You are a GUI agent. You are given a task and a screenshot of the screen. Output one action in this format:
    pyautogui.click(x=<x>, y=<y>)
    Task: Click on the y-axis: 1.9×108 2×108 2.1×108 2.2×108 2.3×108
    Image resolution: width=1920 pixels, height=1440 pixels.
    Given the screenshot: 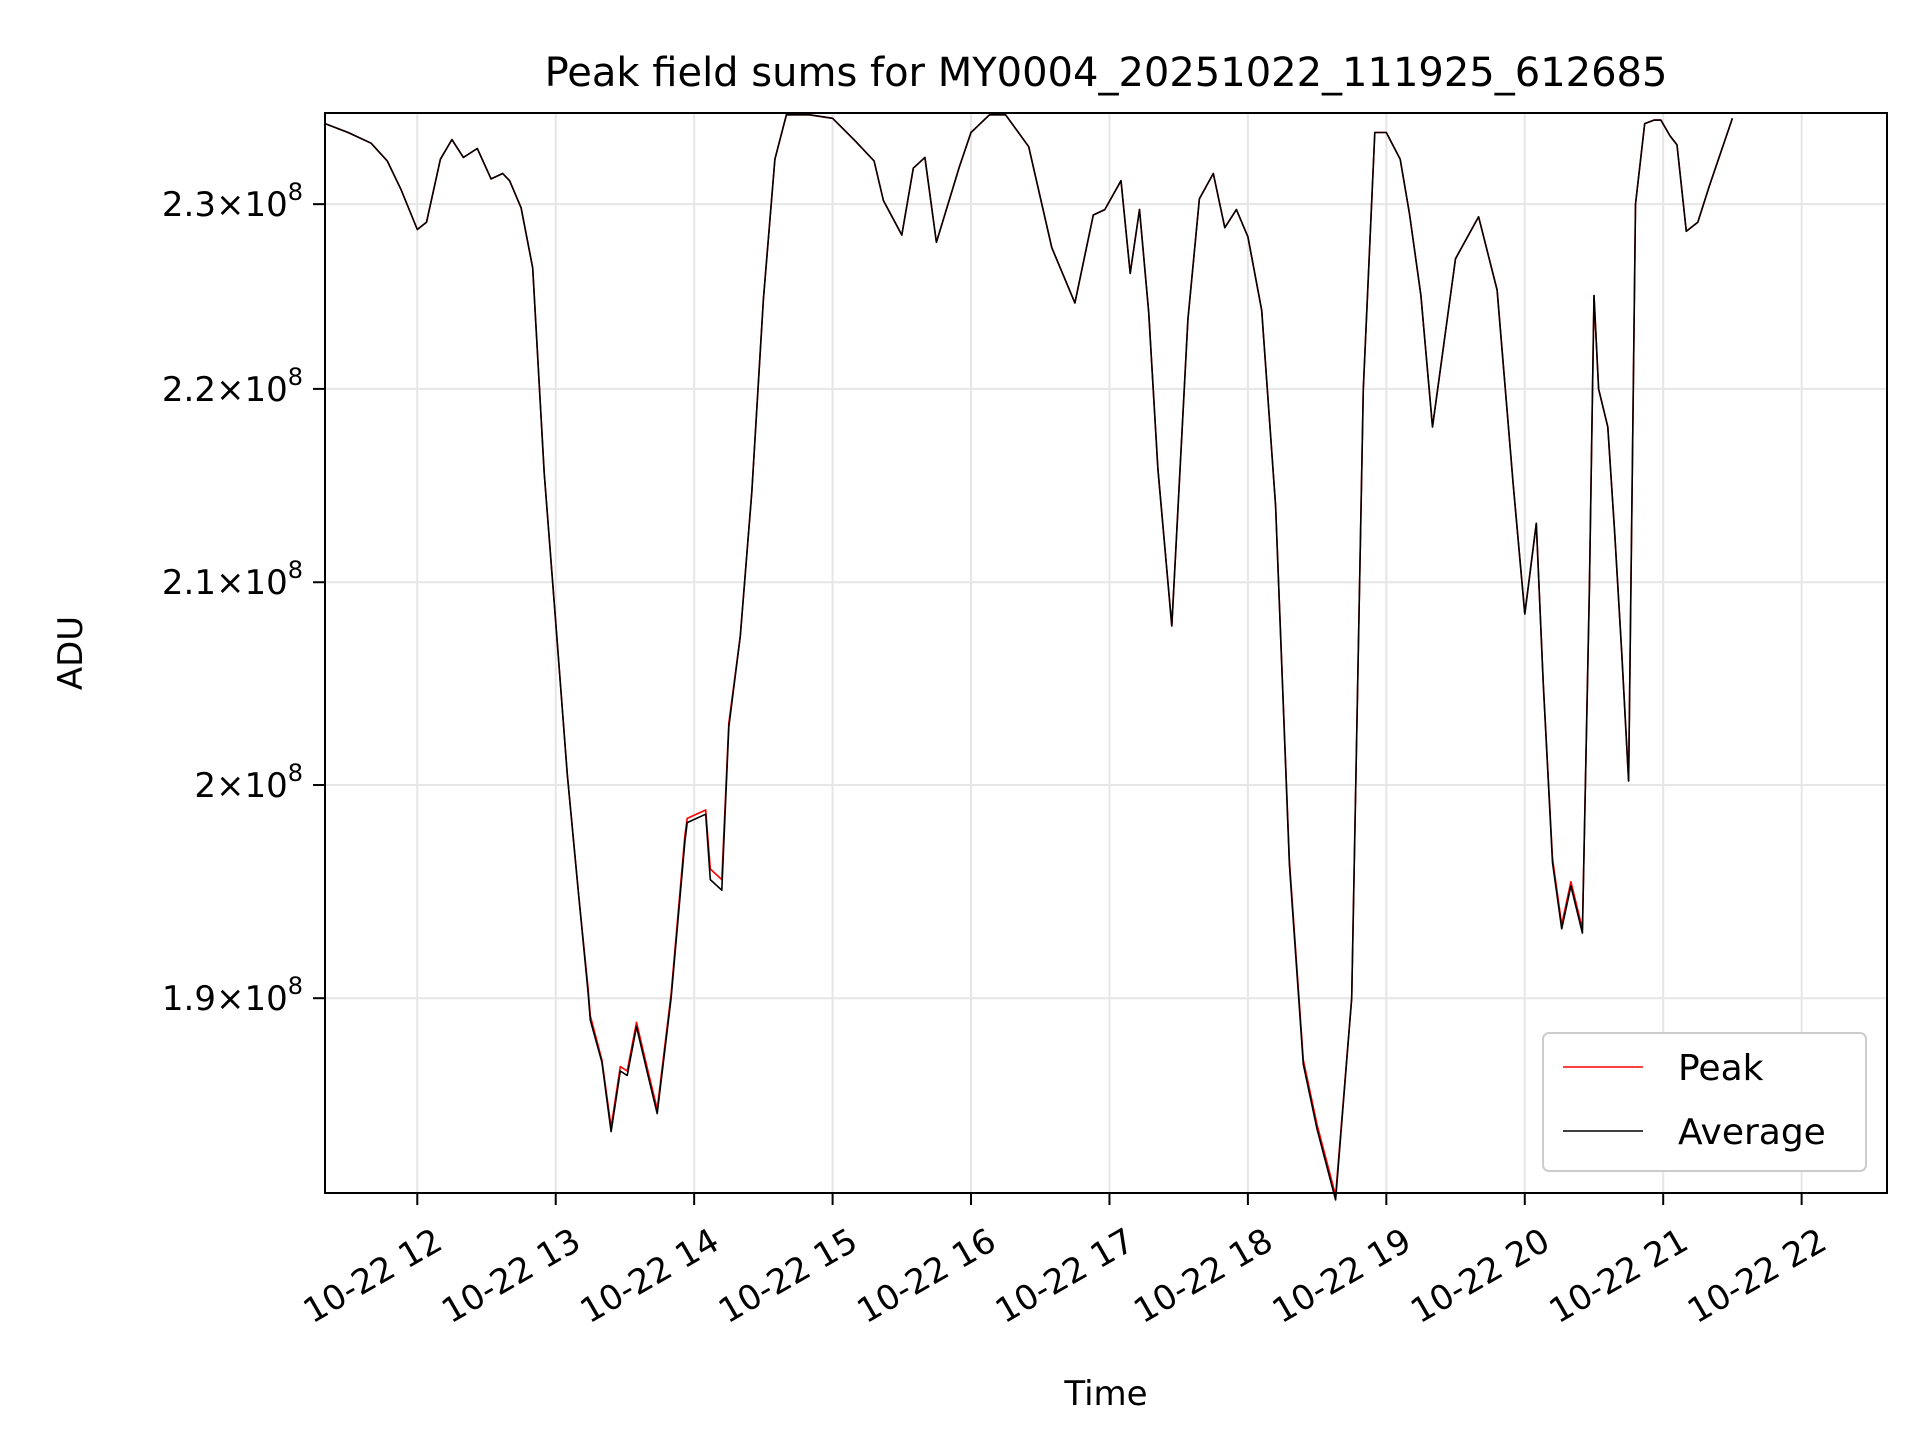 What is the action you would take?
    pyautogui.click(x=243, y=598)
    